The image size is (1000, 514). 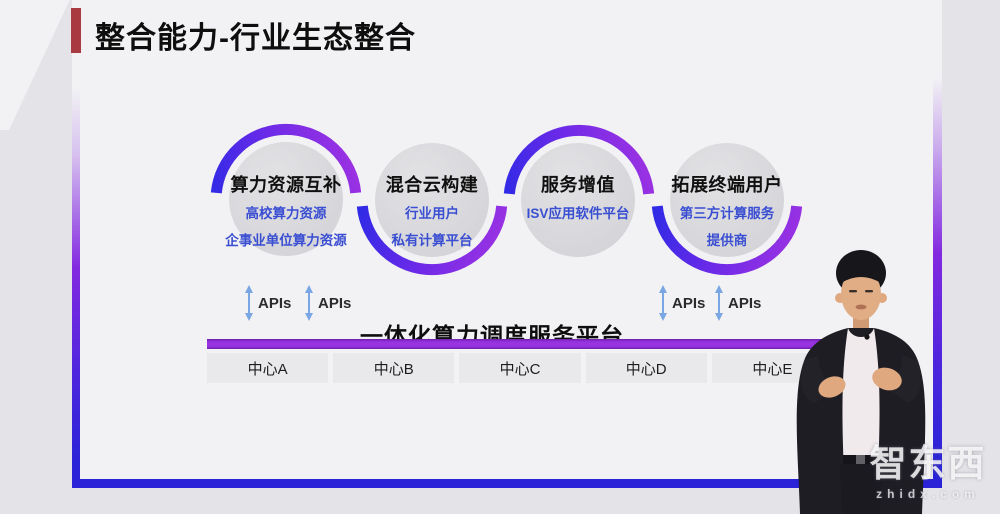 What do you see at coordinates (578, 185) in the screenshot?
I see `step-3-title: 服务增值` at bounding box center [578, 185].